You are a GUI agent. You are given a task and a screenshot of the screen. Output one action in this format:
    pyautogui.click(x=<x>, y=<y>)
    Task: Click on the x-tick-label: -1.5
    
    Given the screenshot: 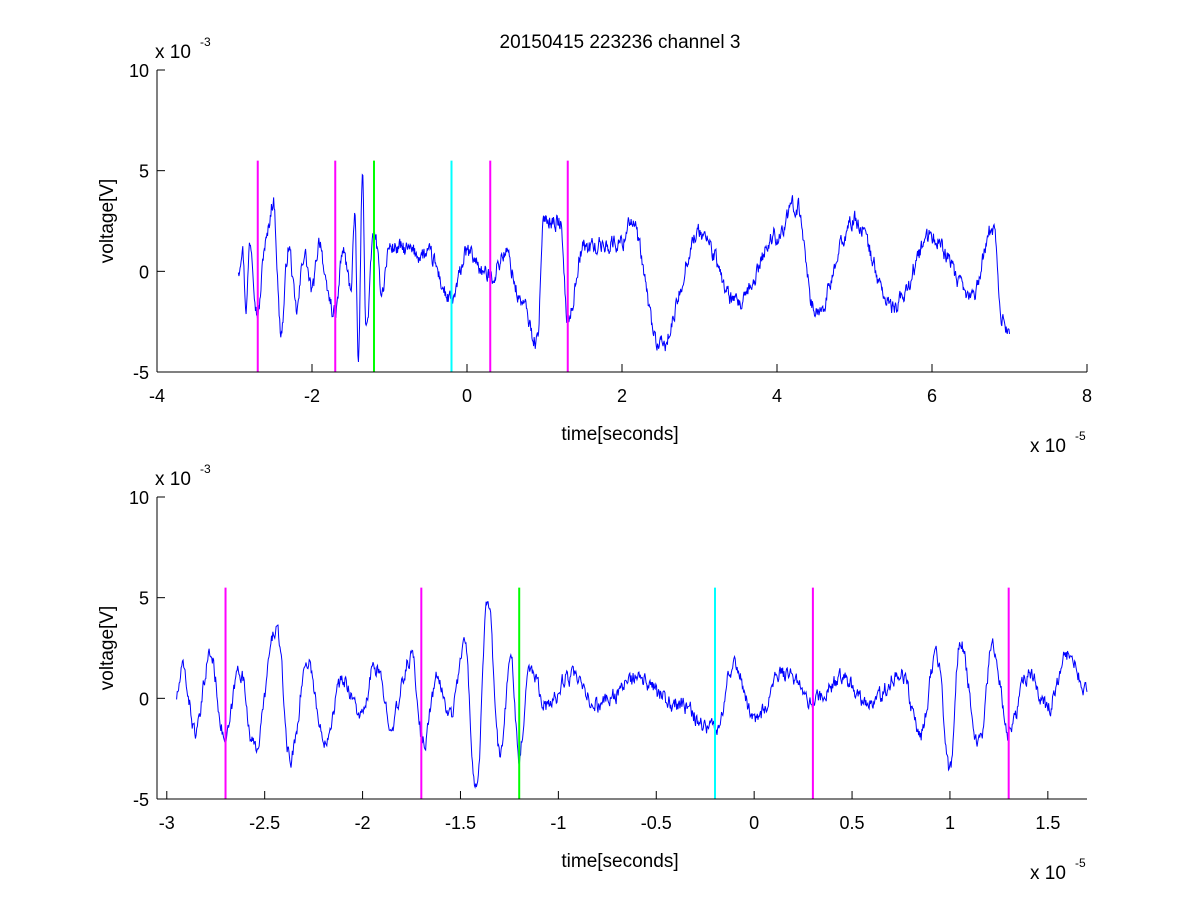 What is the action you would take?
    pyautogui.click(x=460, y=823)
    